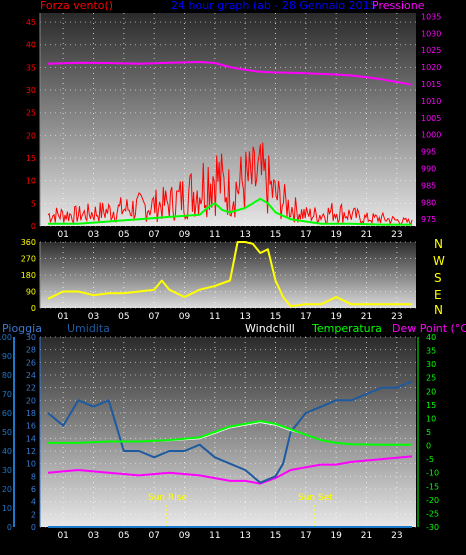 The width and height of the screenshot is (466, 555). What do you see at coordinates (438, 295) in the screenshot?
I see `compass-e: E` at bounding box center [438, 295].